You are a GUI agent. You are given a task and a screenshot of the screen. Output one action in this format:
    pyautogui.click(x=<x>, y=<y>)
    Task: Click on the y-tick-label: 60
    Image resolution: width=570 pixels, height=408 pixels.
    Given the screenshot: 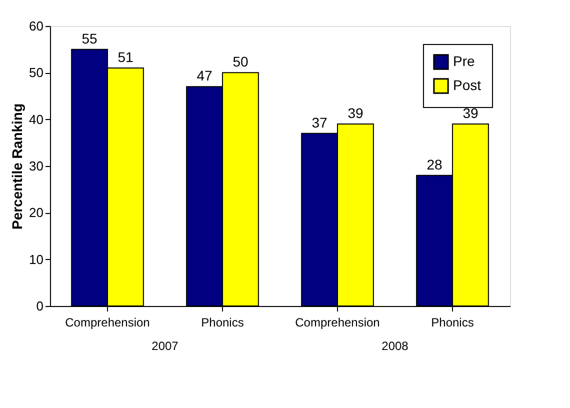 What is the action you would take?
    pyautogui.click(x=36, y=26)
    